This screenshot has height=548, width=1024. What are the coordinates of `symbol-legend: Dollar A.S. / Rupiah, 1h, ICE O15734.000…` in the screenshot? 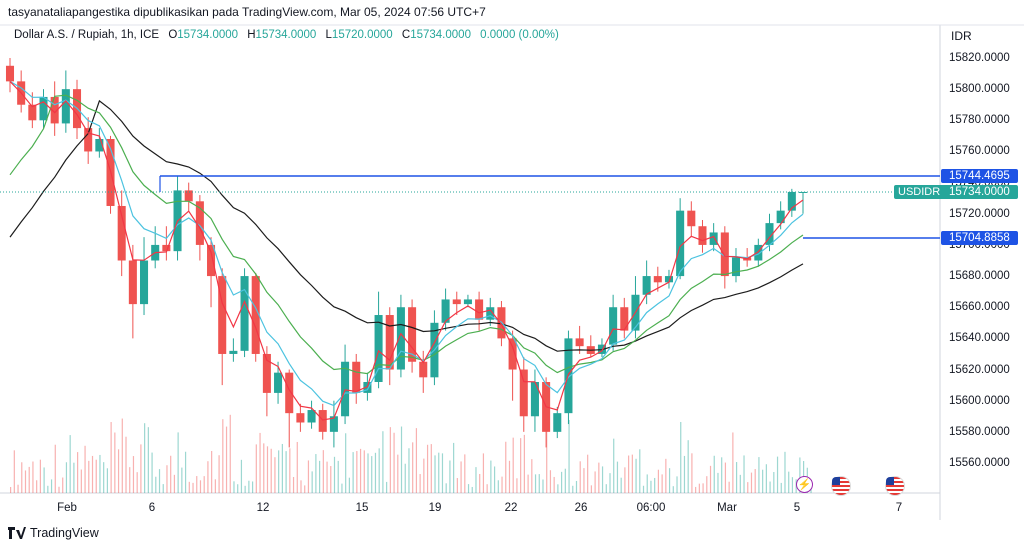 It's located at (289, 35).